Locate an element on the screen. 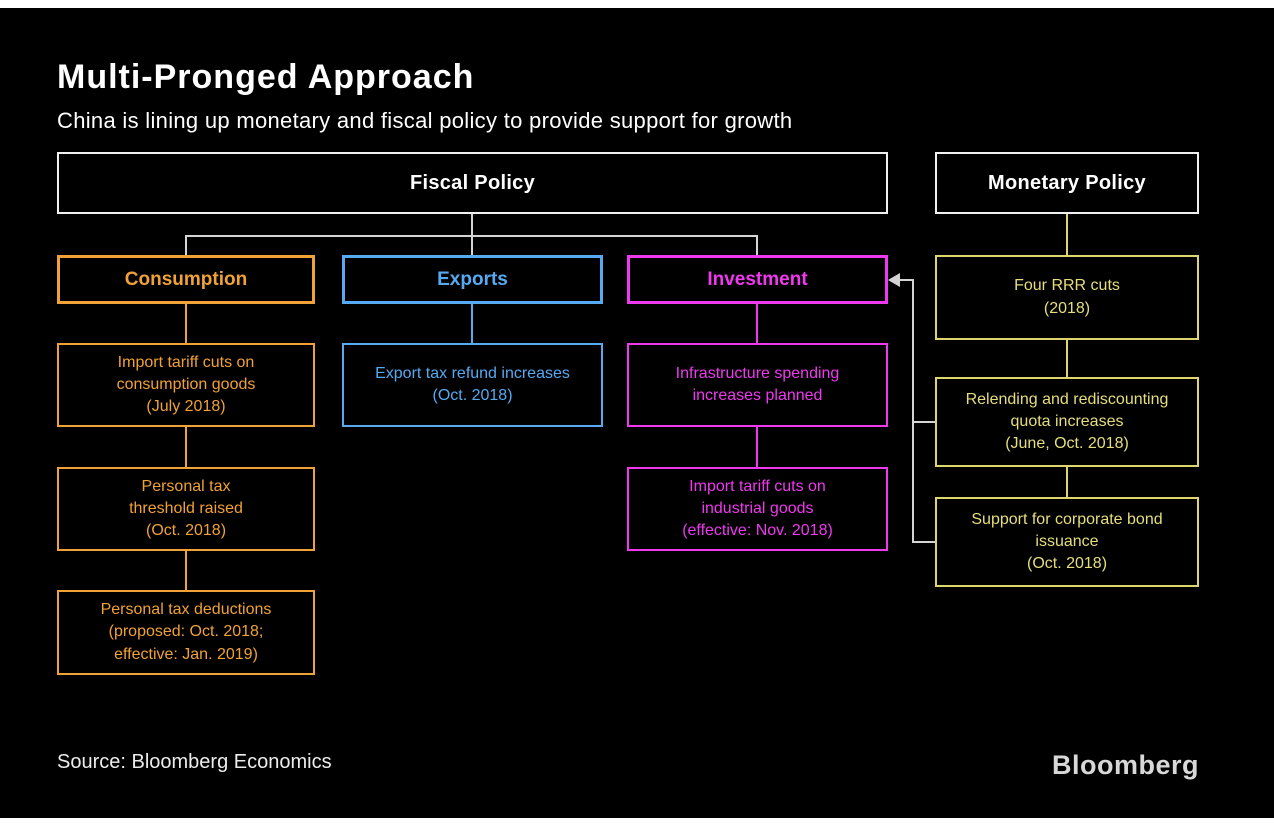 Image resolution: width=1274 pixels, height=825 pixels. connector-stub-exports is located at coordinates (472, 245).